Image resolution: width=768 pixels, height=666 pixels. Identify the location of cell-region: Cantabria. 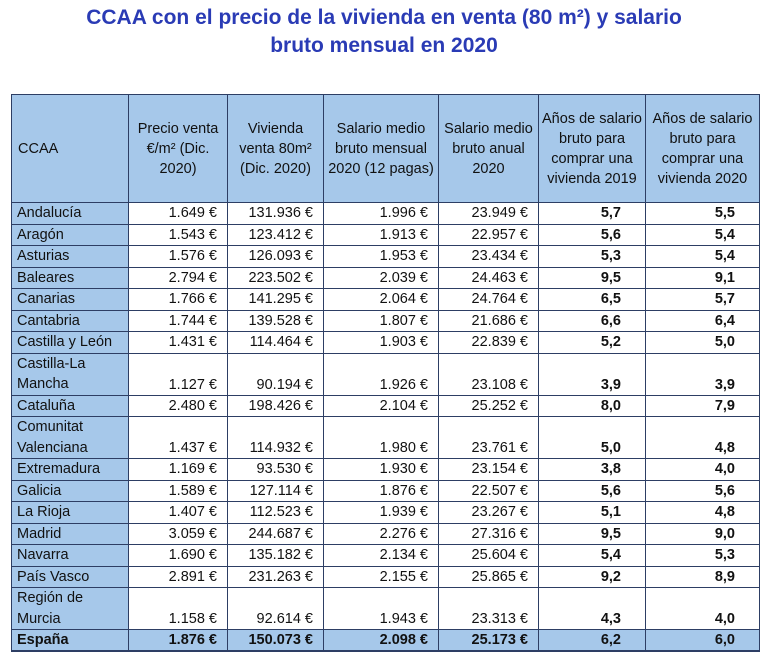
(70, 320).